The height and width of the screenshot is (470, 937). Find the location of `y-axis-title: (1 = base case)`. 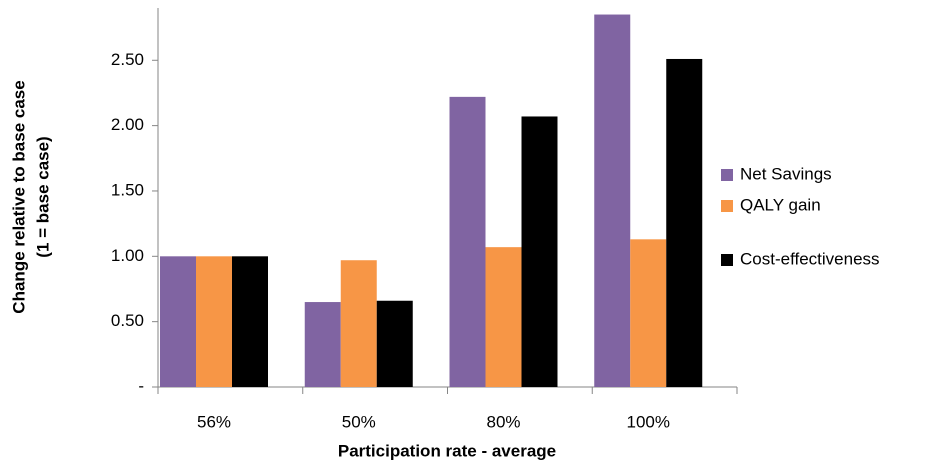

y-axis-title: (1 = base case) is located at coordinates (42, 196).